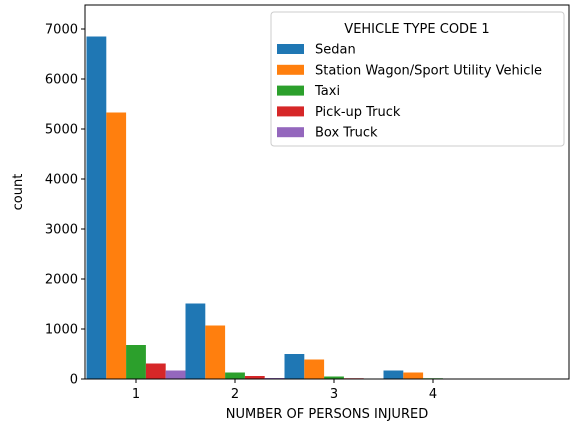 Image resolution: width=580 pixels, height=432 pixels. I want to click on x-tick-label-1: 1, so click(136, 394).